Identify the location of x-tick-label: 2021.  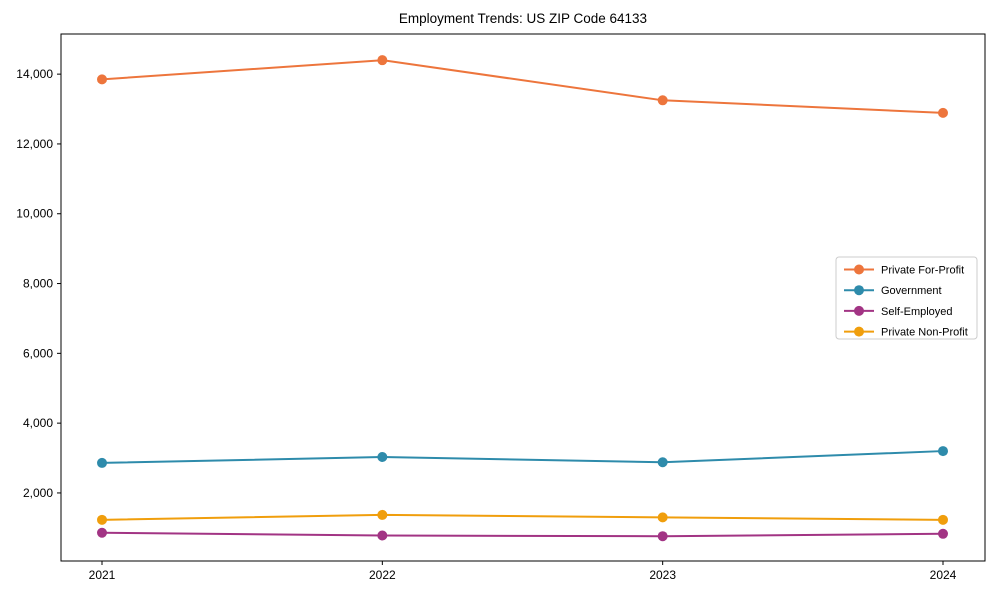
(102, 575).